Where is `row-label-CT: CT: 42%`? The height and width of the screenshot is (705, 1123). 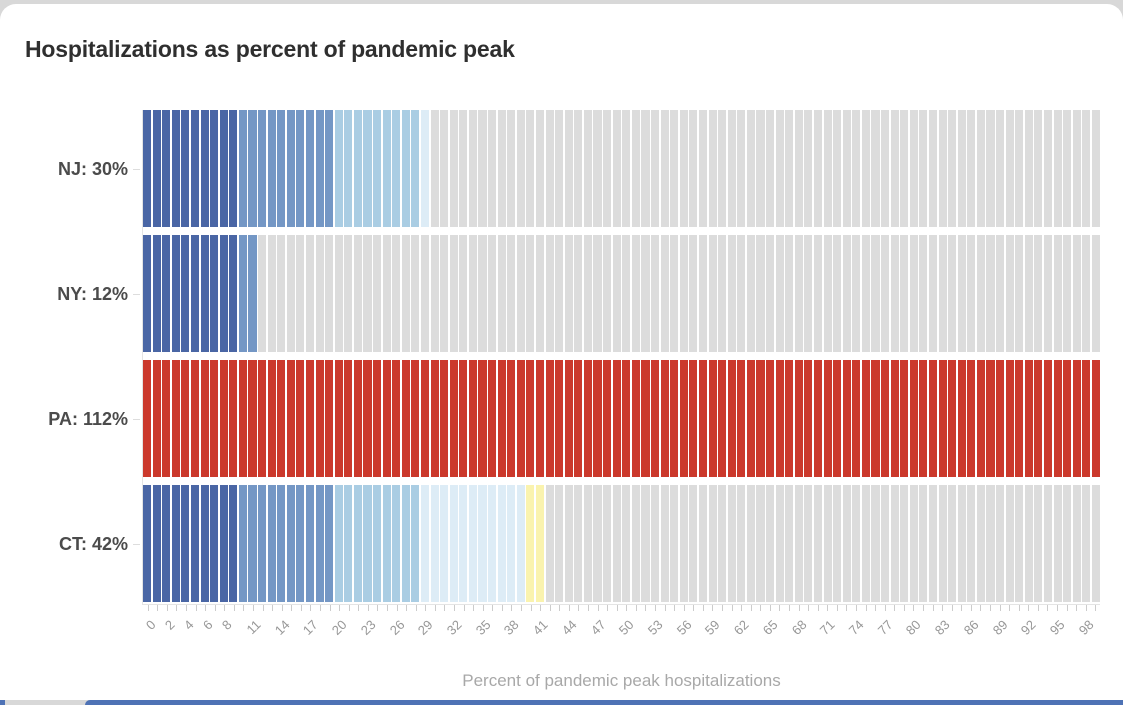 row-label-CT: CT: 42% is located at coordinates (93, 543).